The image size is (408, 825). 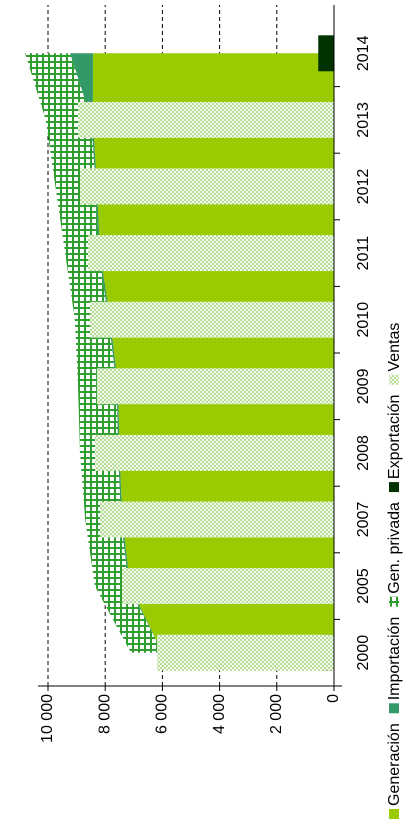 What do you see at coordinates (363, 386) in the screenshot?
I see `x-tick-label: 2009` at bounding box center [363, 386].